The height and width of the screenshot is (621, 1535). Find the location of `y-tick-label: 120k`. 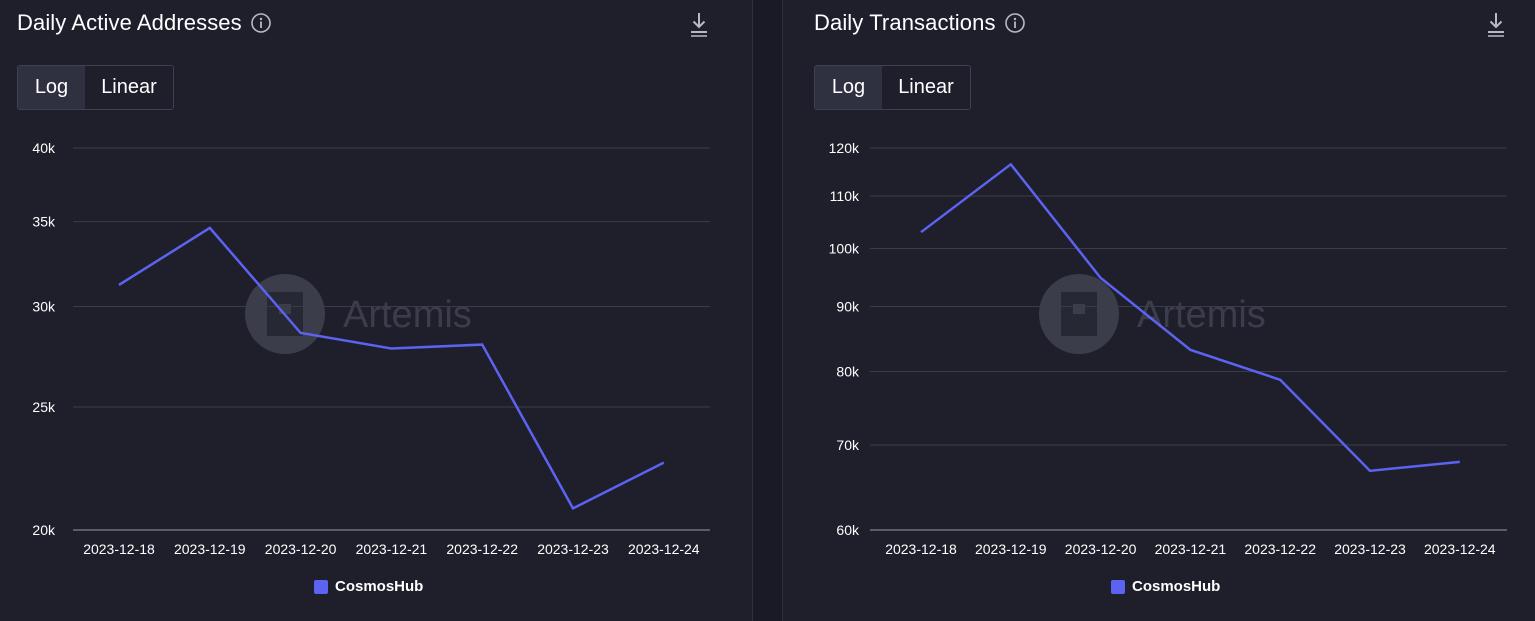

y-tick-label: 120k is located at coordinates (844, 148).